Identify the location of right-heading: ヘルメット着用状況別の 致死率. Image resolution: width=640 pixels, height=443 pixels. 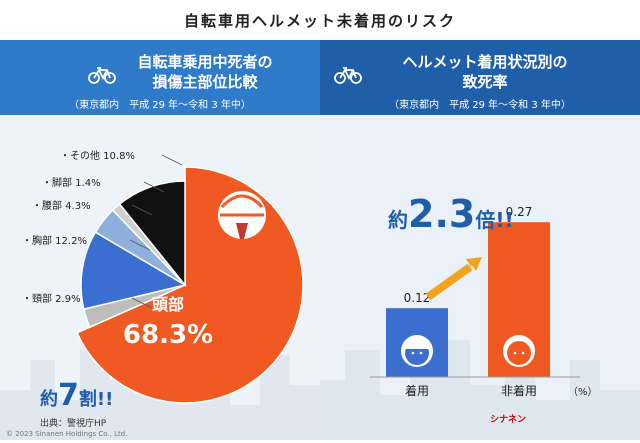
(485, 72).